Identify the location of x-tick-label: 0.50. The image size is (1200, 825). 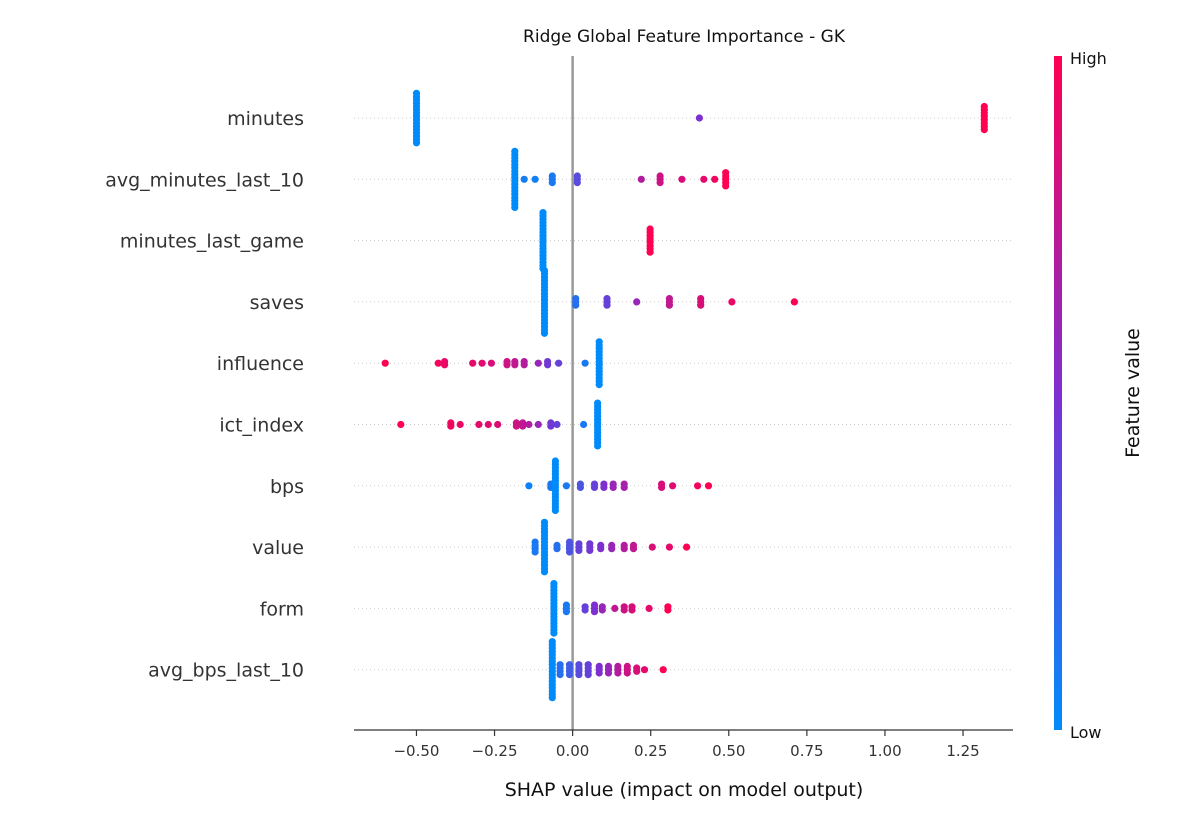
(728, 751).